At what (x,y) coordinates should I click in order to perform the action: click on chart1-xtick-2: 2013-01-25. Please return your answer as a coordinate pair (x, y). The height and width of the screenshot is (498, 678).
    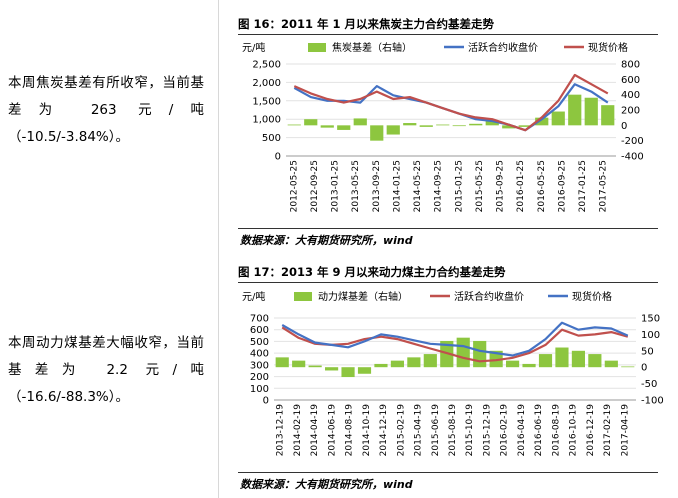
    Looking at the image, I should click on (336, 186).